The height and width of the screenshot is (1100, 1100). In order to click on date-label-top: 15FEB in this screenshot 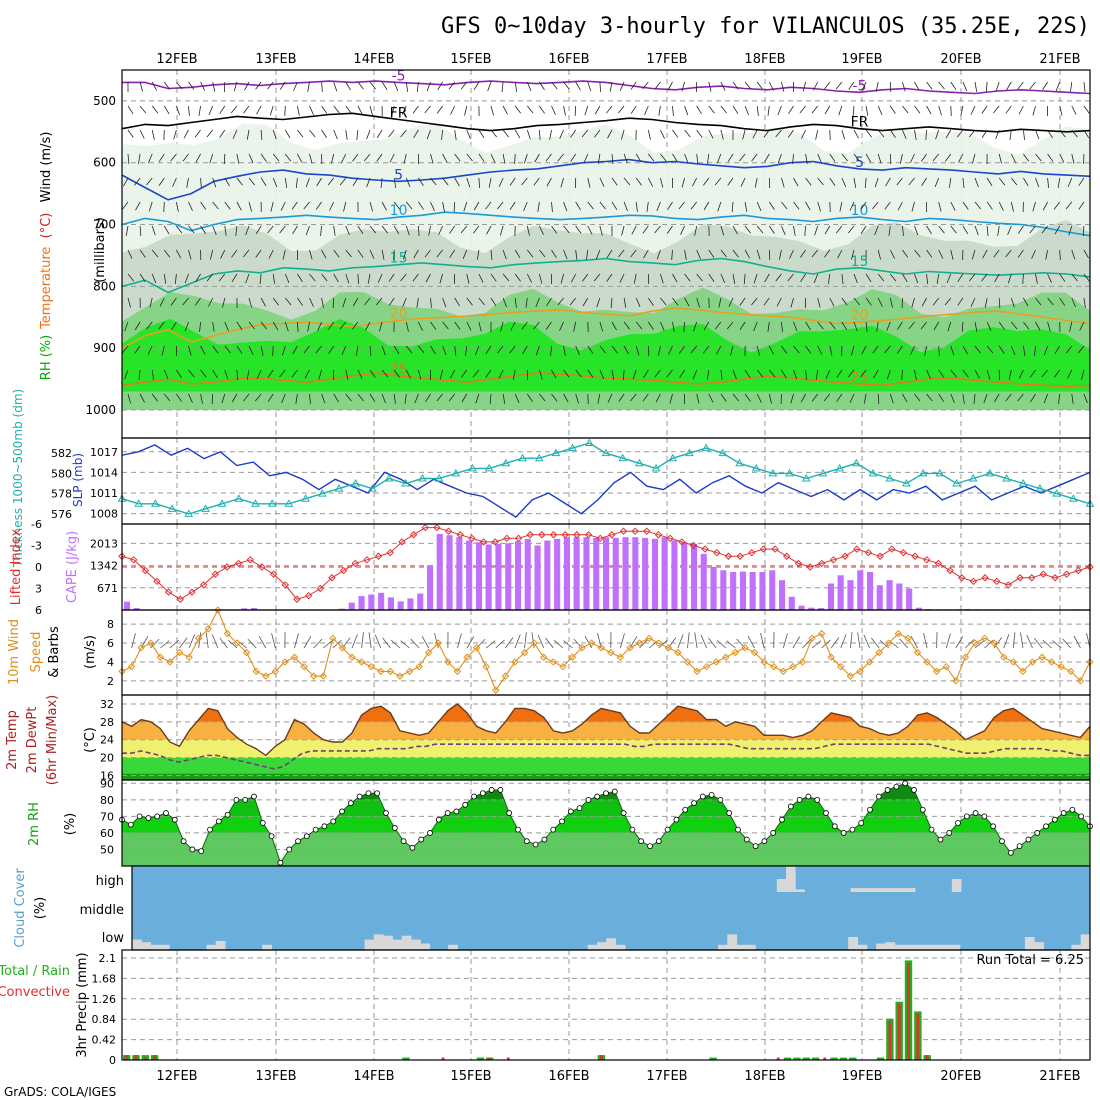, I will do `click(470, 59)`.